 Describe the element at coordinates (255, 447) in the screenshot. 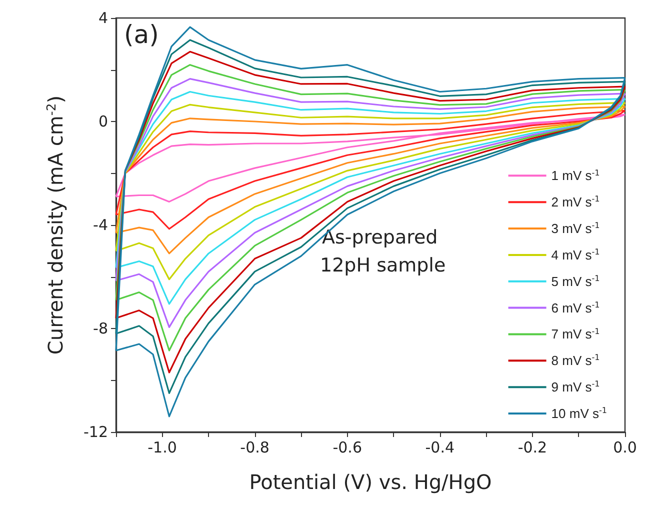

I see `x-tick-label: -0.8` at that location.